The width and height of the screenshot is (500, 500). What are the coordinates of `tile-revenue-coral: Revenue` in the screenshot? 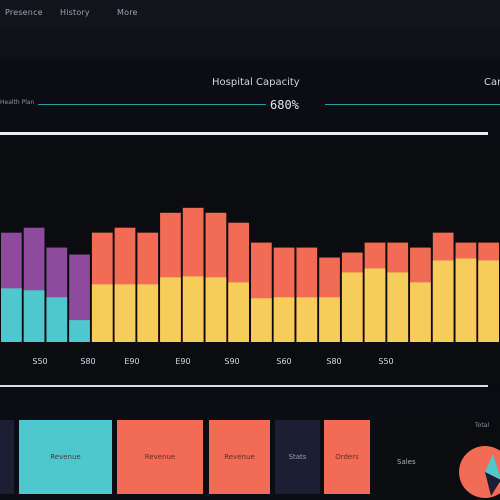 It's located at (160, 457).